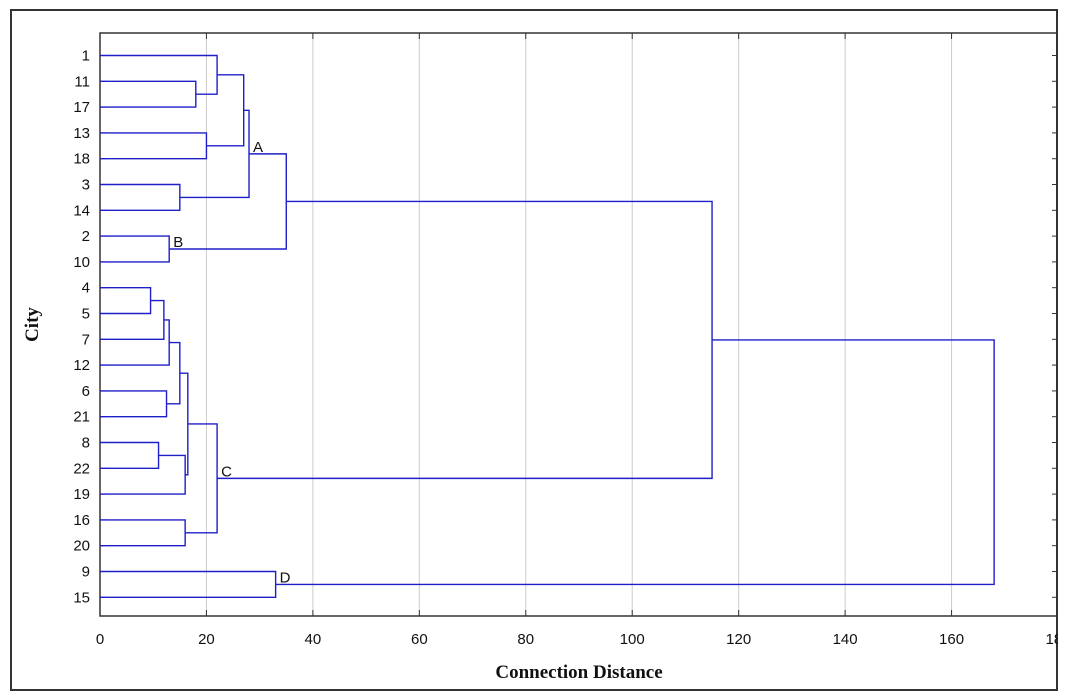 This screenshot has height=698, width=1072. I want to click on link-mB, so click(135, 249).